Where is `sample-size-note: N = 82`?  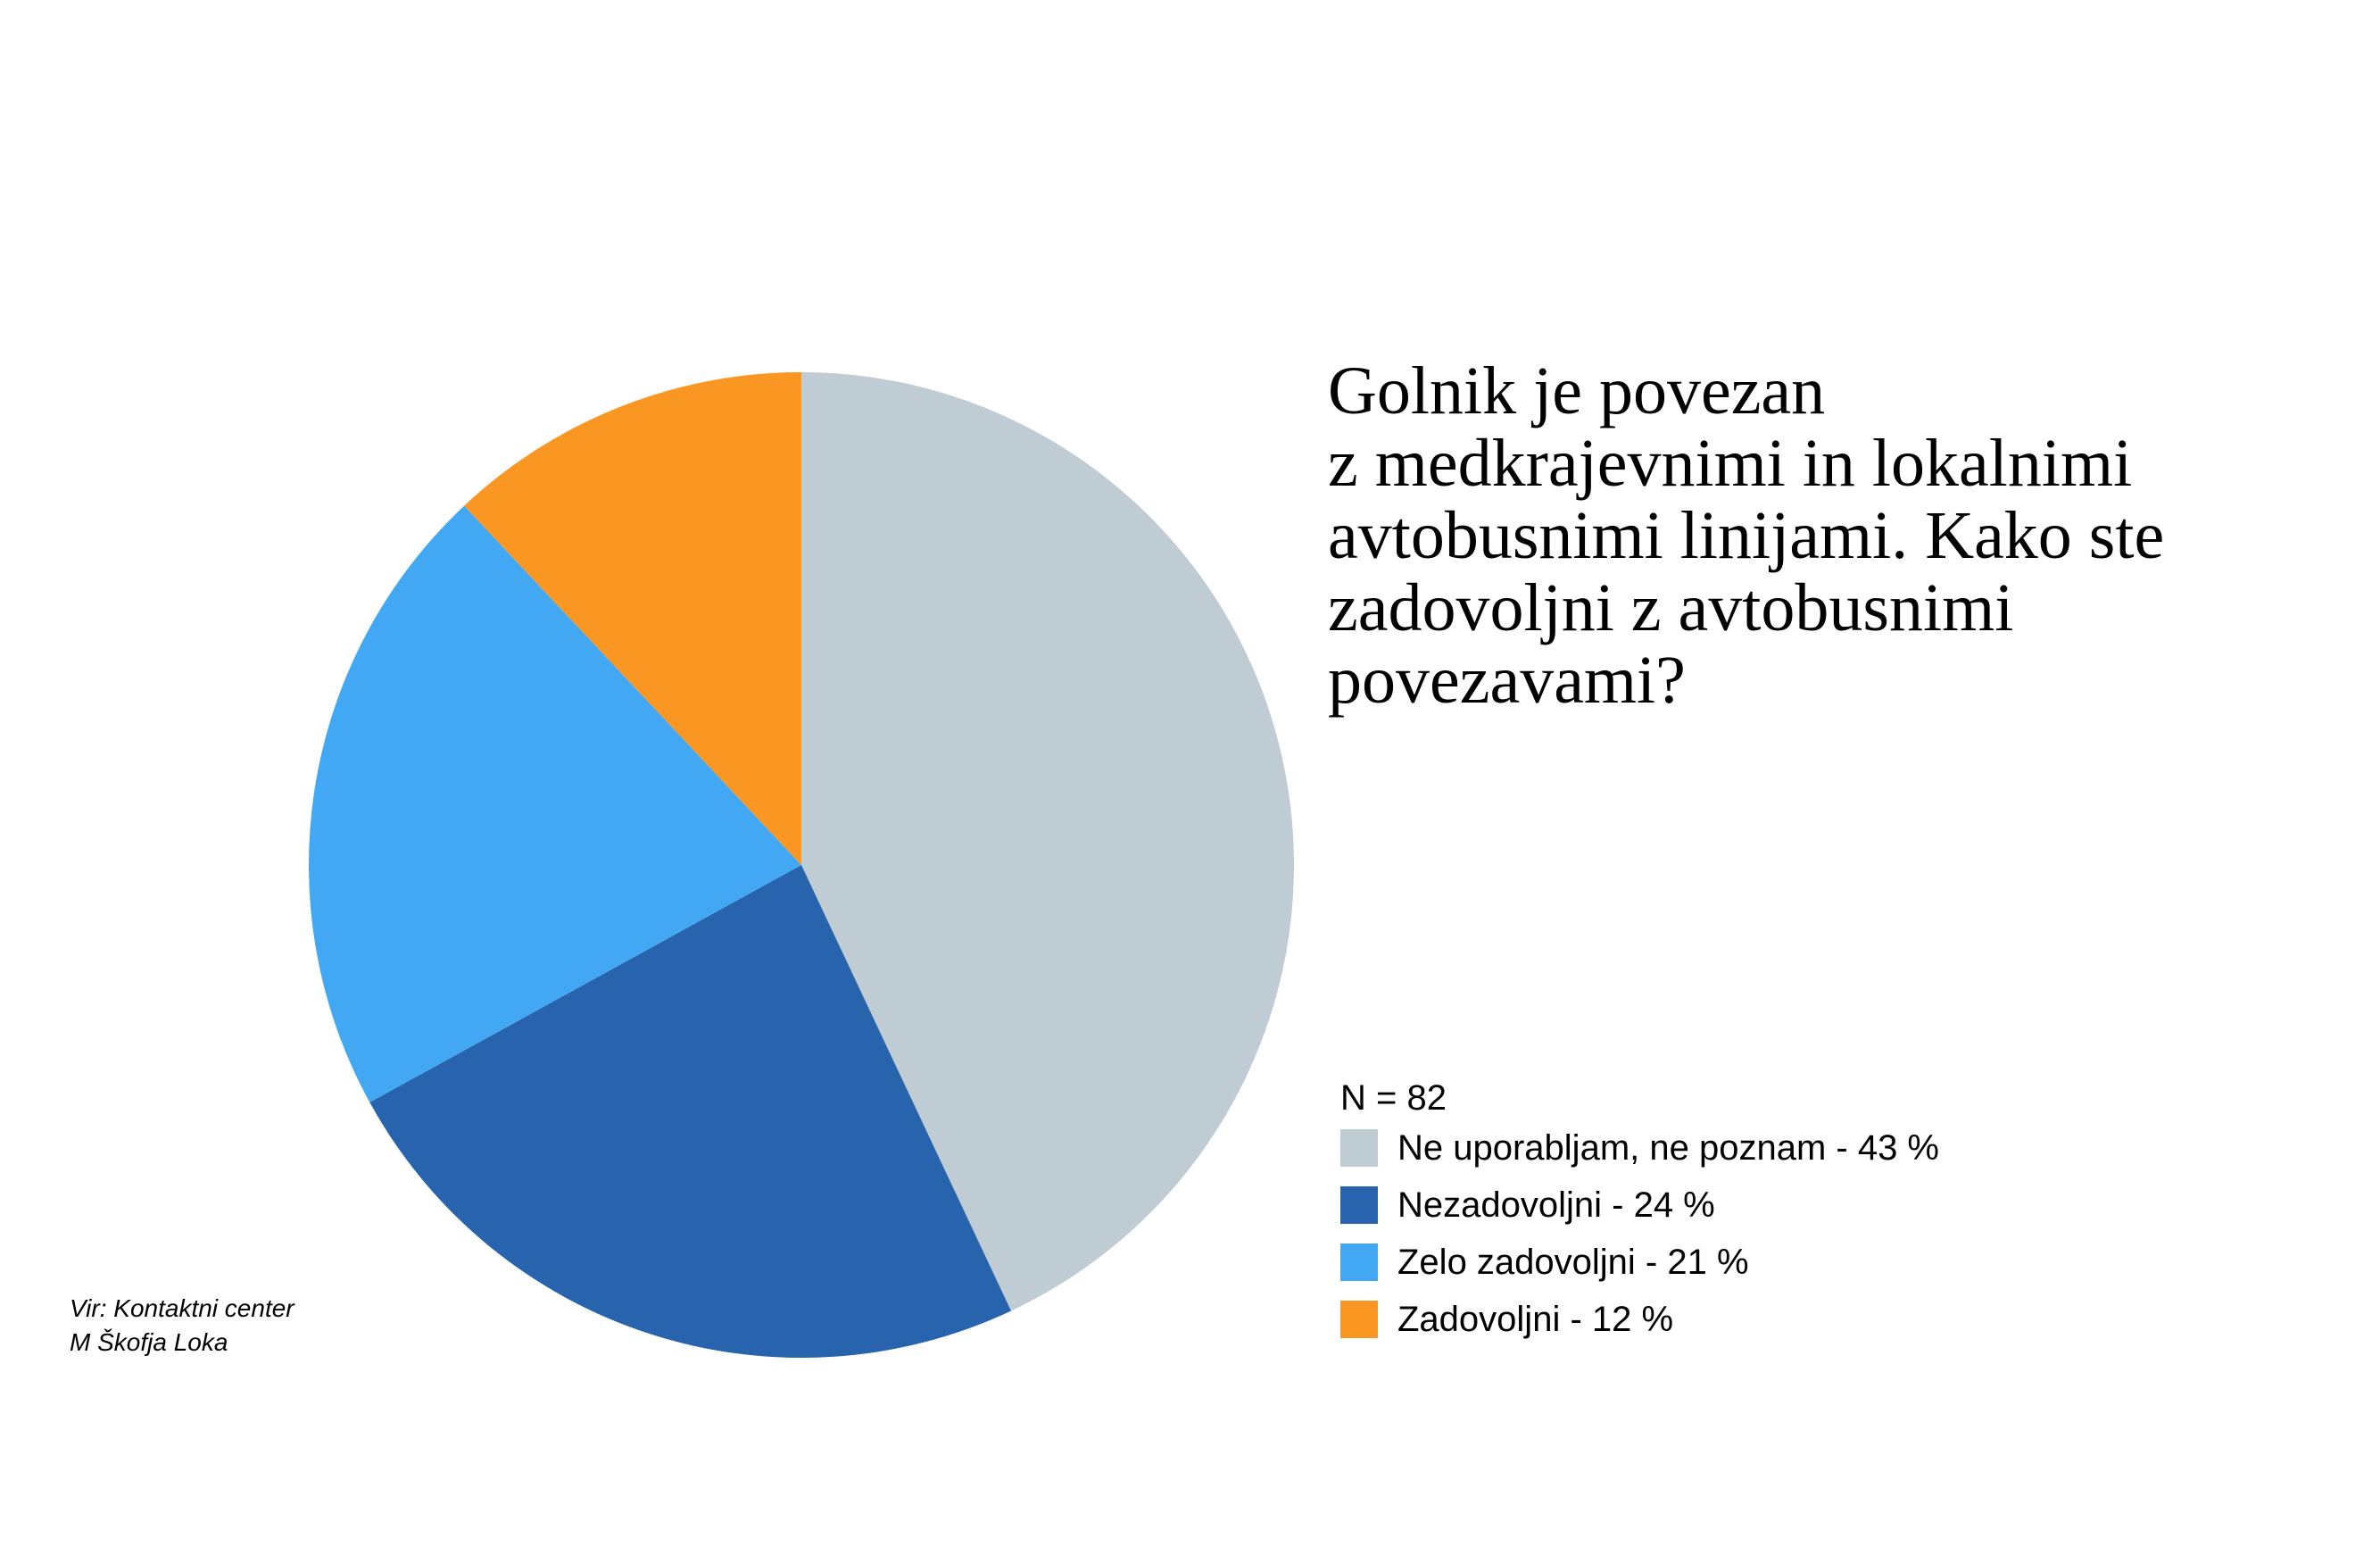 sample-size-note: N = 82 is located at coordinates (1394, 1098).